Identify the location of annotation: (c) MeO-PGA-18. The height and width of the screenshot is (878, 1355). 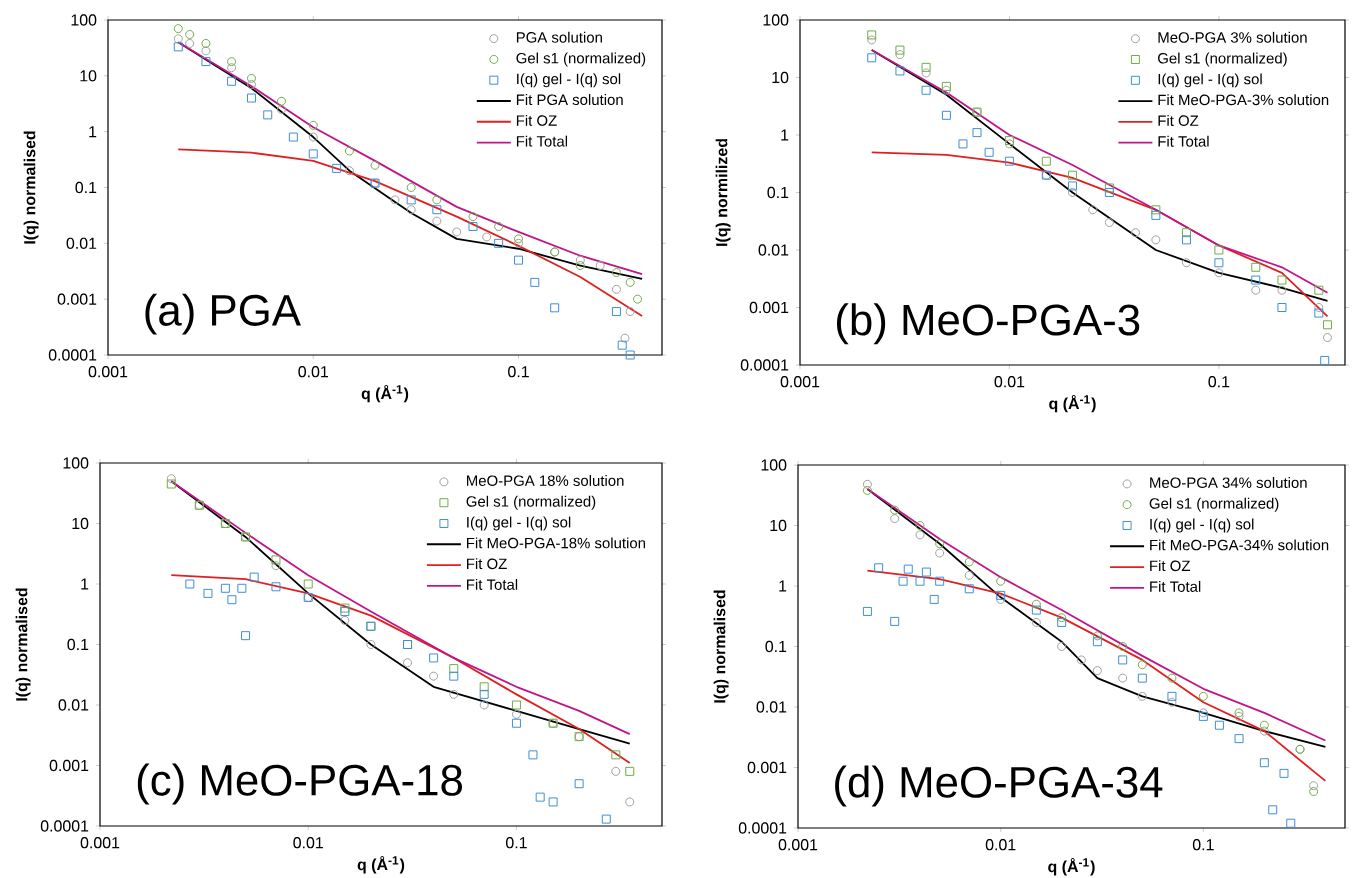
(299, 784).